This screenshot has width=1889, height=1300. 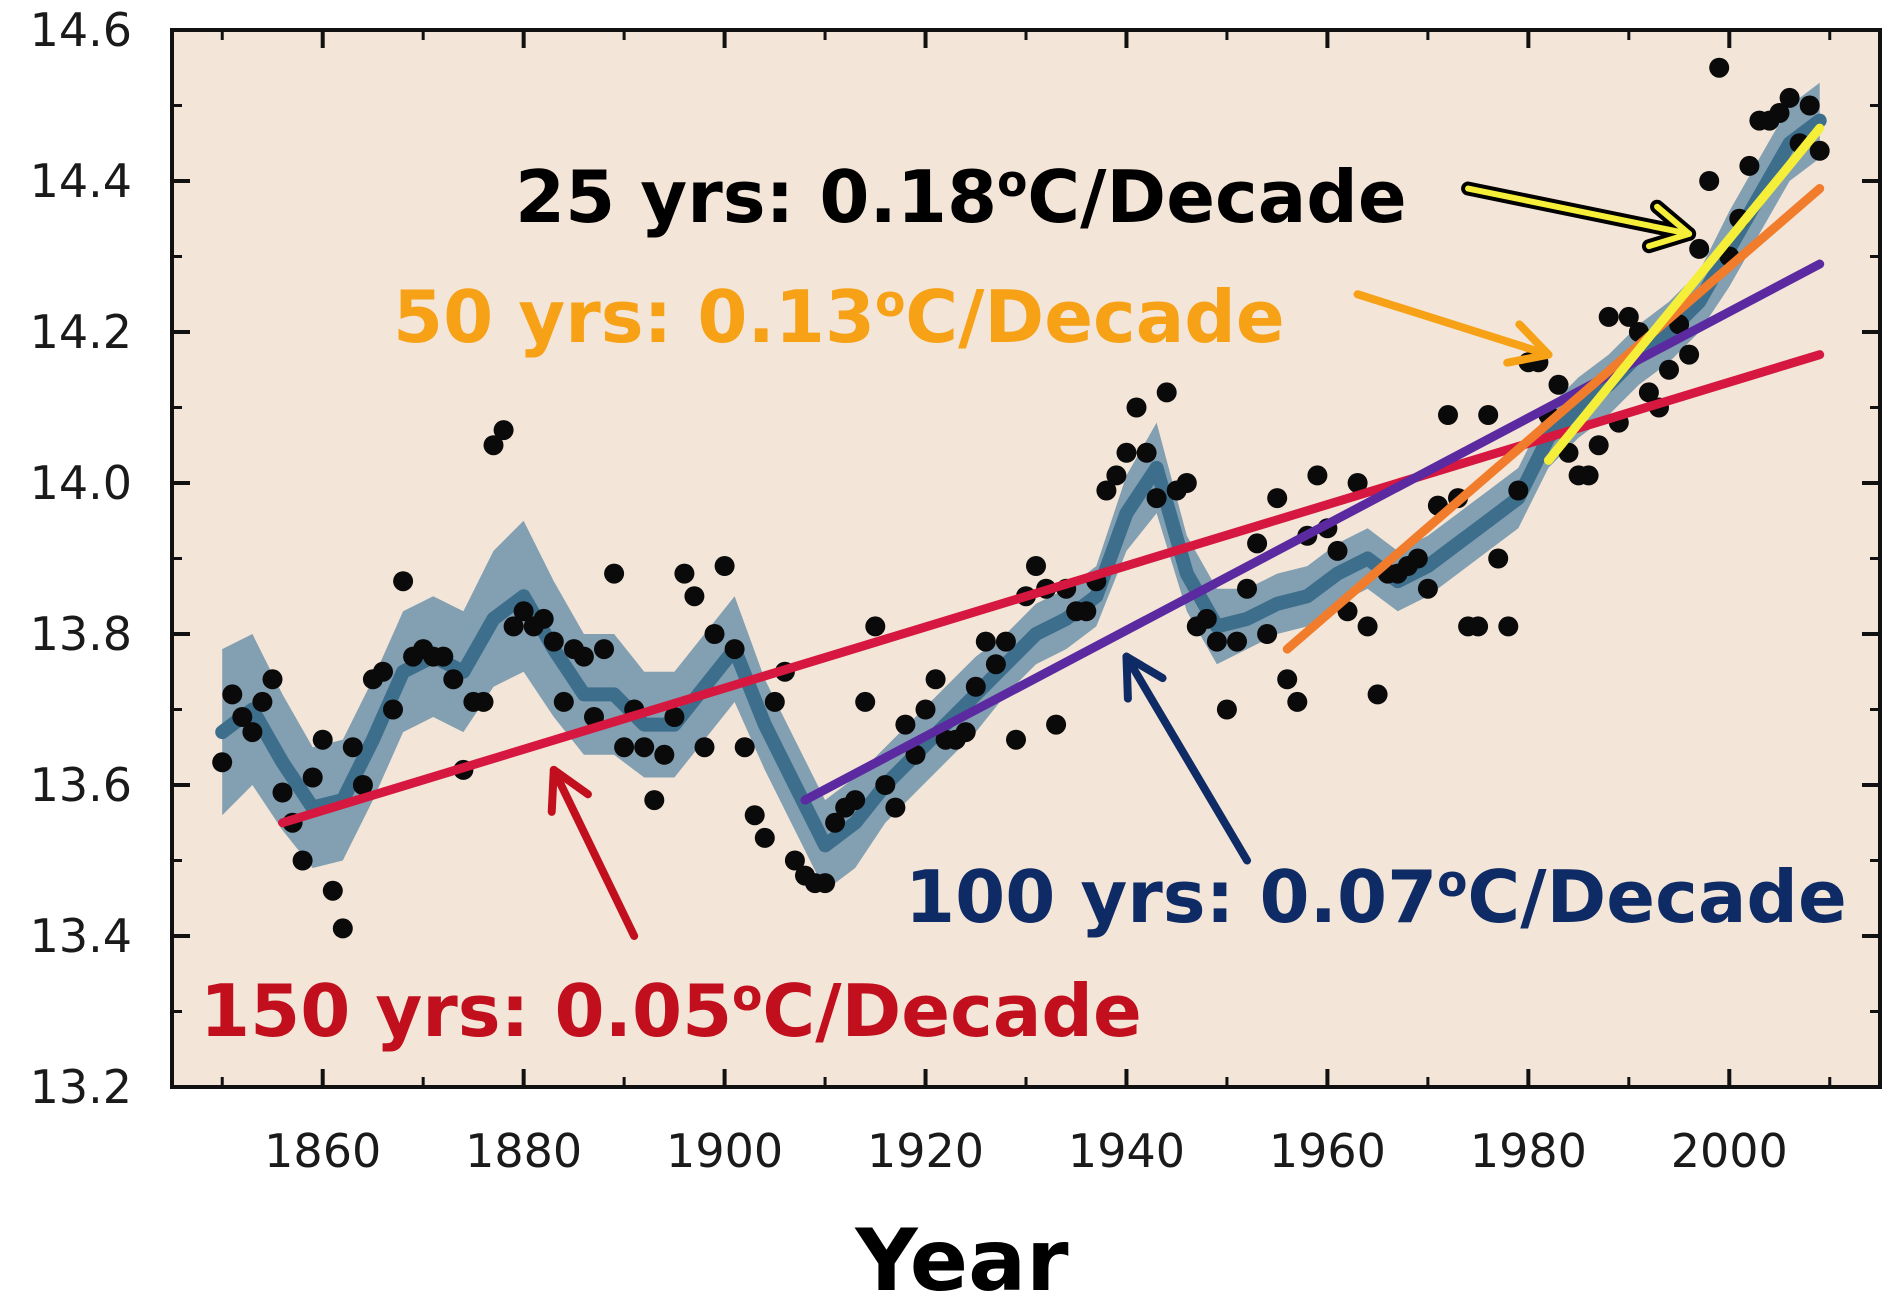 I want to click on arrow-150yr, so click(x=593, y=852).